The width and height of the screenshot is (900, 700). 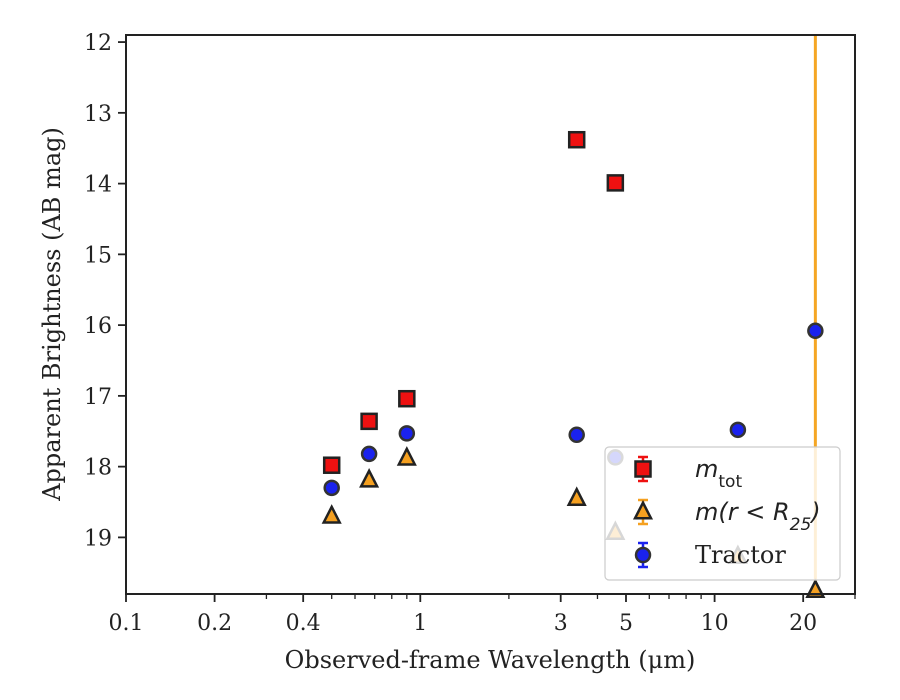 I want to click on y-tick-label: 12, so click(x=98, y=43).